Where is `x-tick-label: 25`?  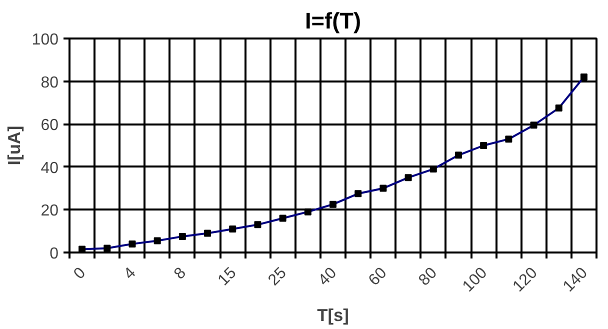
x-tick-label: 25 is located at coordinates (277, 277).